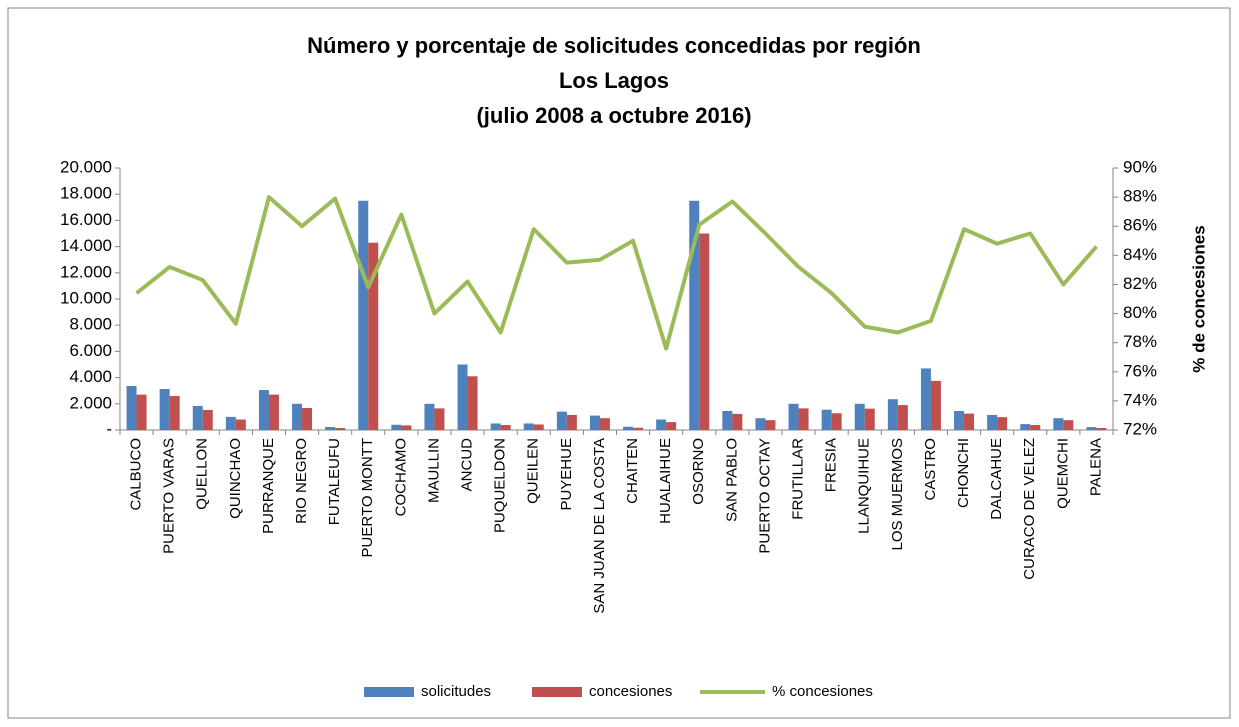 The width and height of the screenshot is (1239, 727). Describe the element at coordinates (1140, 254) in the screenshot. I see `y2-tick-label: 84%` at that location.